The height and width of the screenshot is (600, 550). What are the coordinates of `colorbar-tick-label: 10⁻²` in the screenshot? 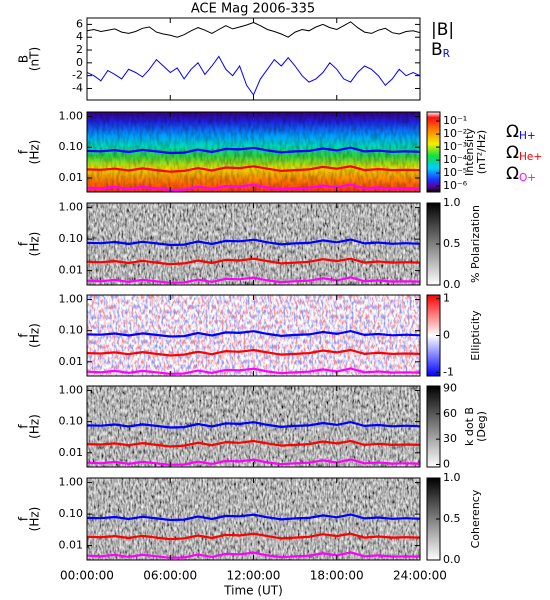 It's located at (455, 133).